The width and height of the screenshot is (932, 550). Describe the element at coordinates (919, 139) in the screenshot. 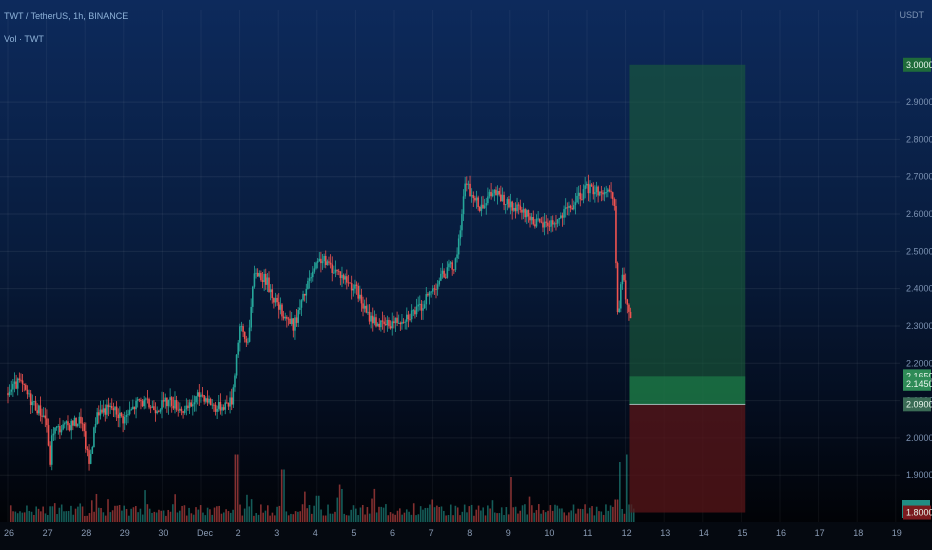

I see `price-tick-label: 2.8000` at that location.